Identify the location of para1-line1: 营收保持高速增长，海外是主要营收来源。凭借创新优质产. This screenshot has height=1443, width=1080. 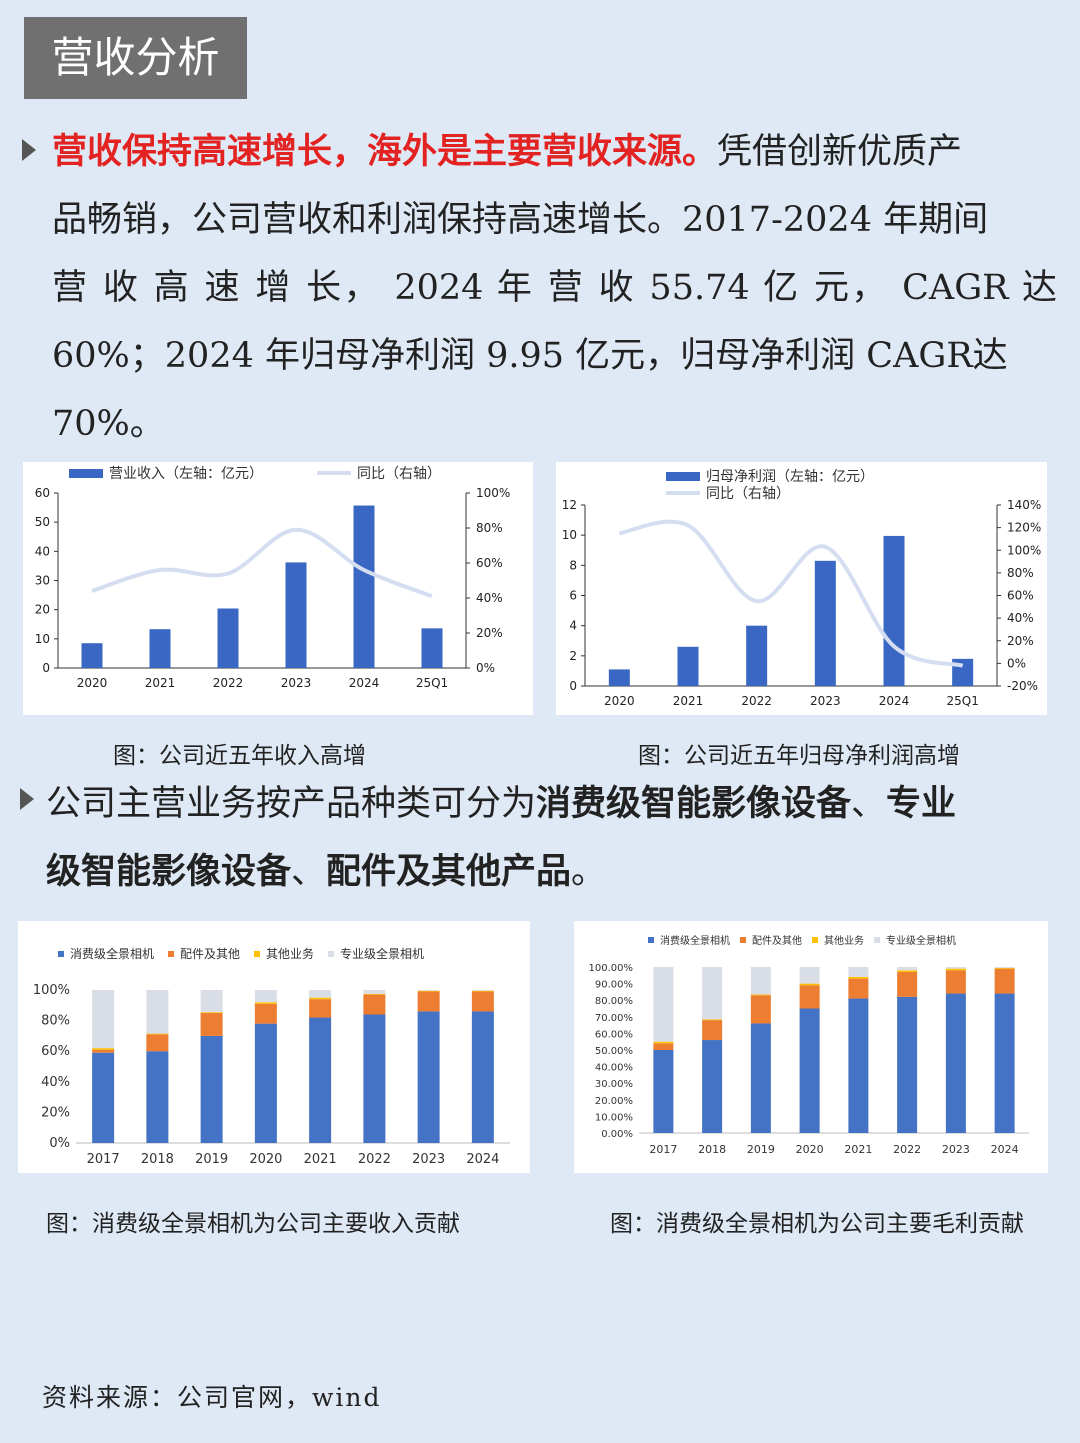
(554, 152).